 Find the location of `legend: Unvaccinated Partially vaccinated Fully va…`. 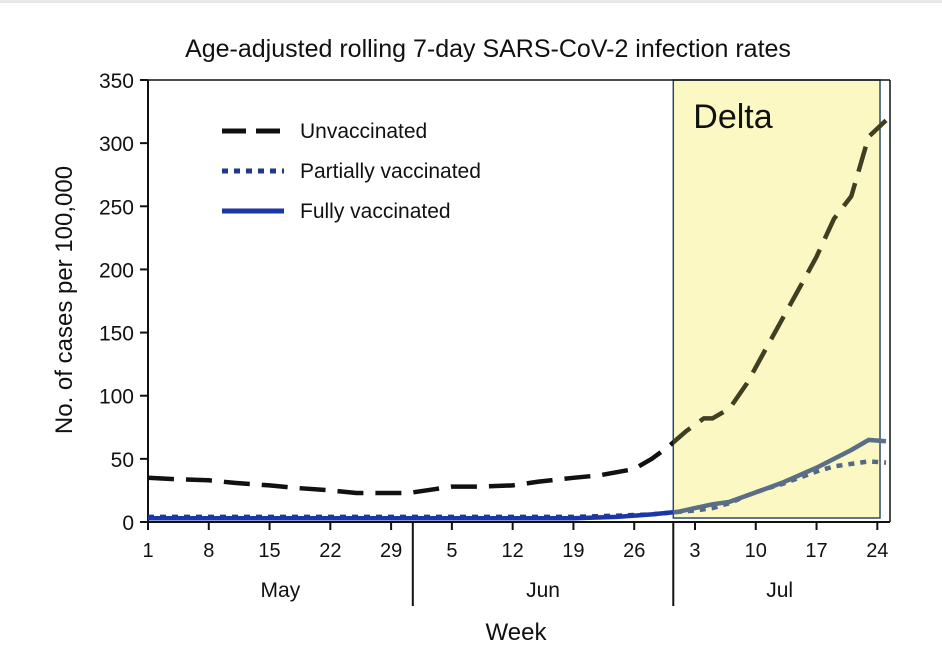

legend: Unvaccinated Partially vaccinated Fully va… is located at coordinates (351, 171).